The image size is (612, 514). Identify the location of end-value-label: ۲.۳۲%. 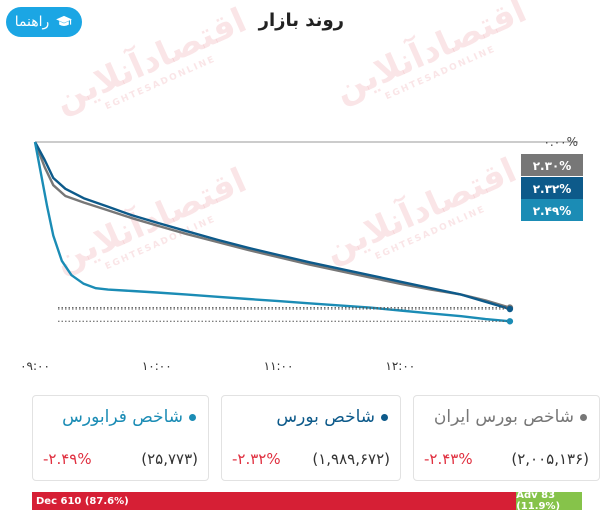
(552, 189).